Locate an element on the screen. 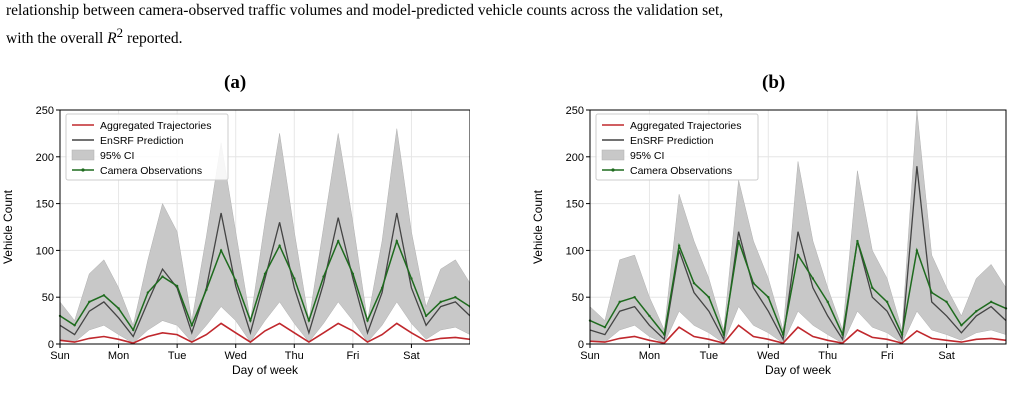 The height and width of the screenshot is (420, 1018). ensrf-series-line is located at coordinates (264, 275).